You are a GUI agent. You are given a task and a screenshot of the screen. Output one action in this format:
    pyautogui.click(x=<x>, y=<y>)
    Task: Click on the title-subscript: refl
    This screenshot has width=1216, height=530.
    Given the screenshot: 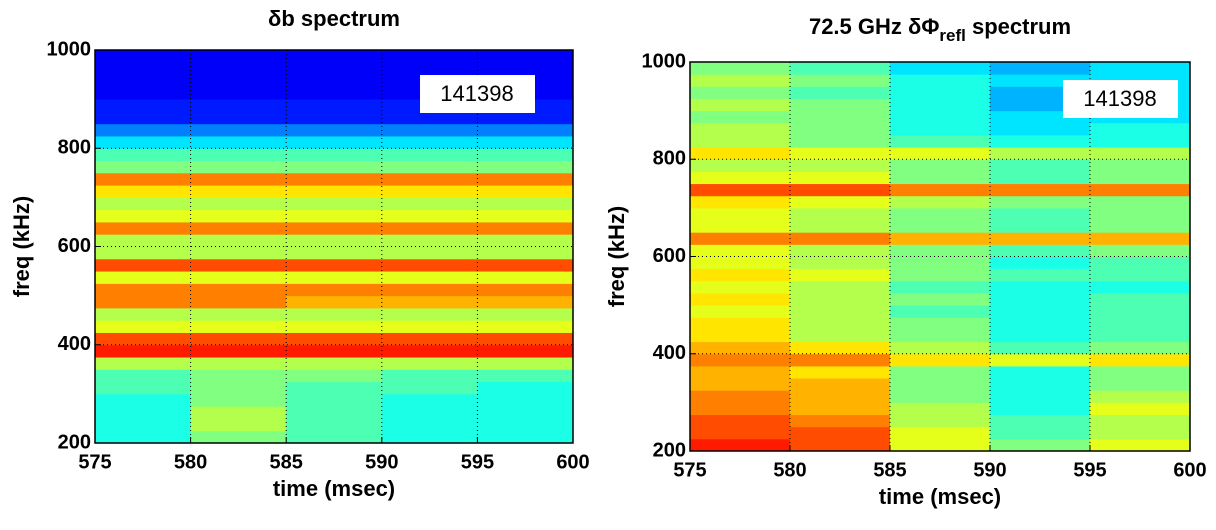 What is the action you would take?
    pyautogui.click(x=952, y=35)
    